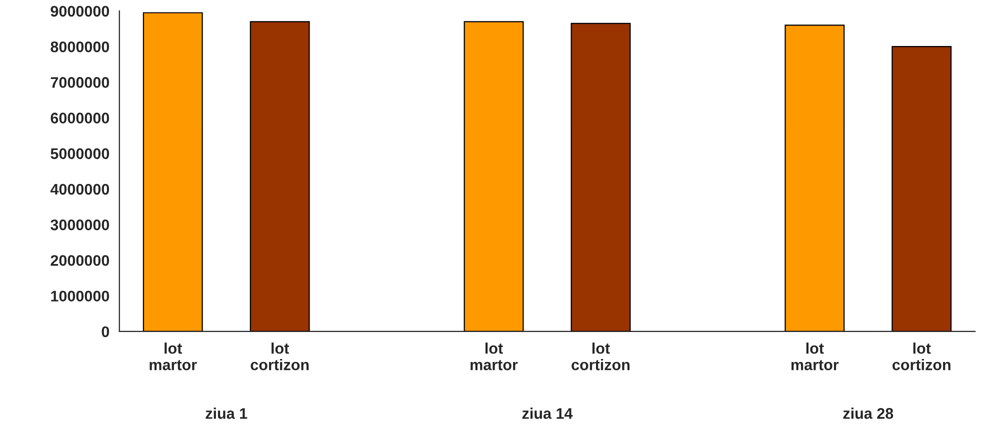  I want to click on text: ziua 14, so click(547, 413).